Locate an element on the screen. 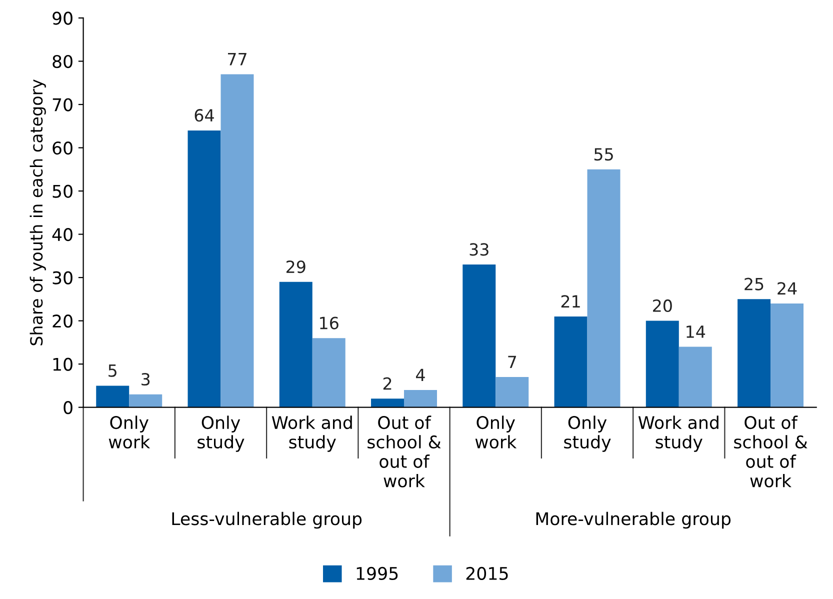 The height and width of the screenshot is (599, 833). data-label: 4 is located at coordinates (420, 374).